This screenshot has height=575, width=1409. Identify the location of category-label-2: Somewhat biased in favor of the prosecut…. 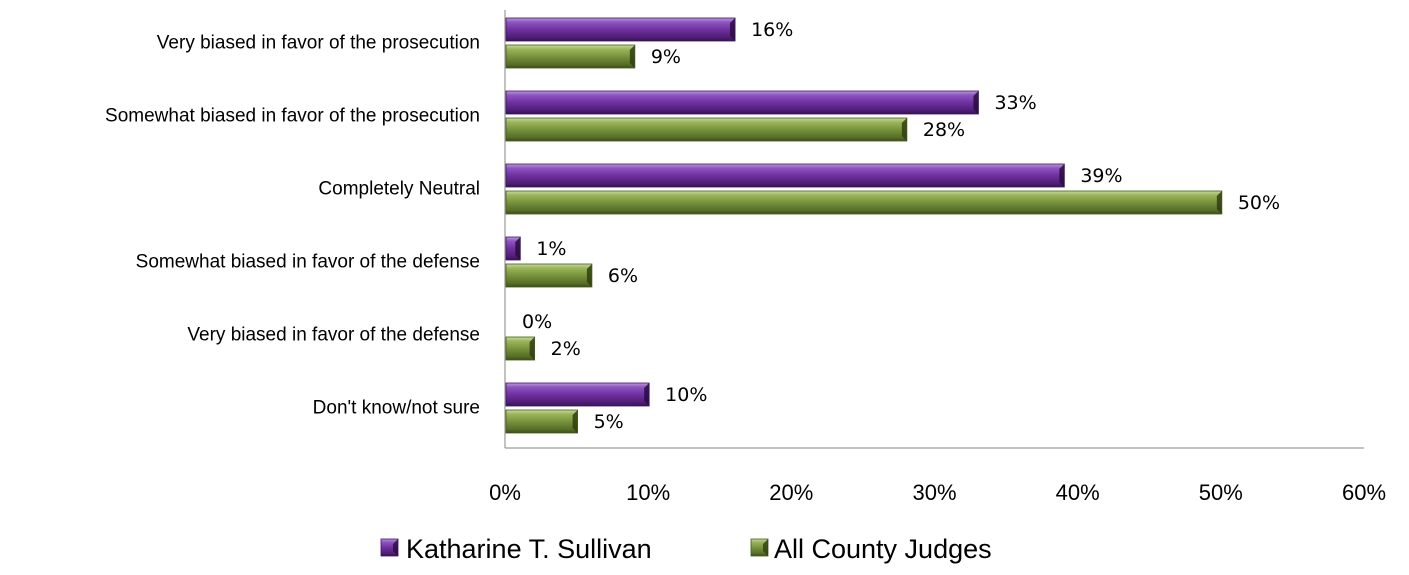
(292, 116).